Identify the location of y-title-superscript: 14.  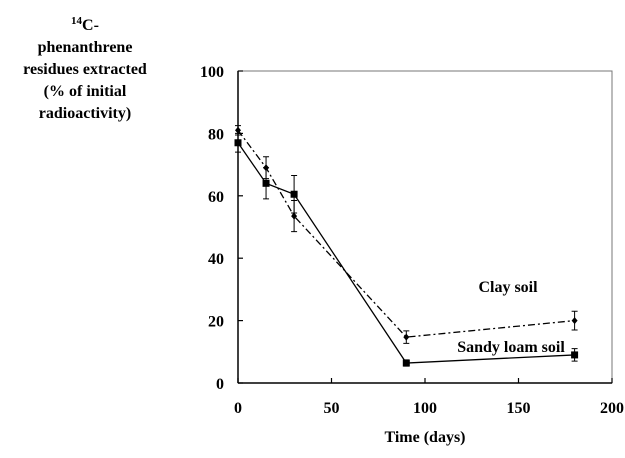
(77, 21).